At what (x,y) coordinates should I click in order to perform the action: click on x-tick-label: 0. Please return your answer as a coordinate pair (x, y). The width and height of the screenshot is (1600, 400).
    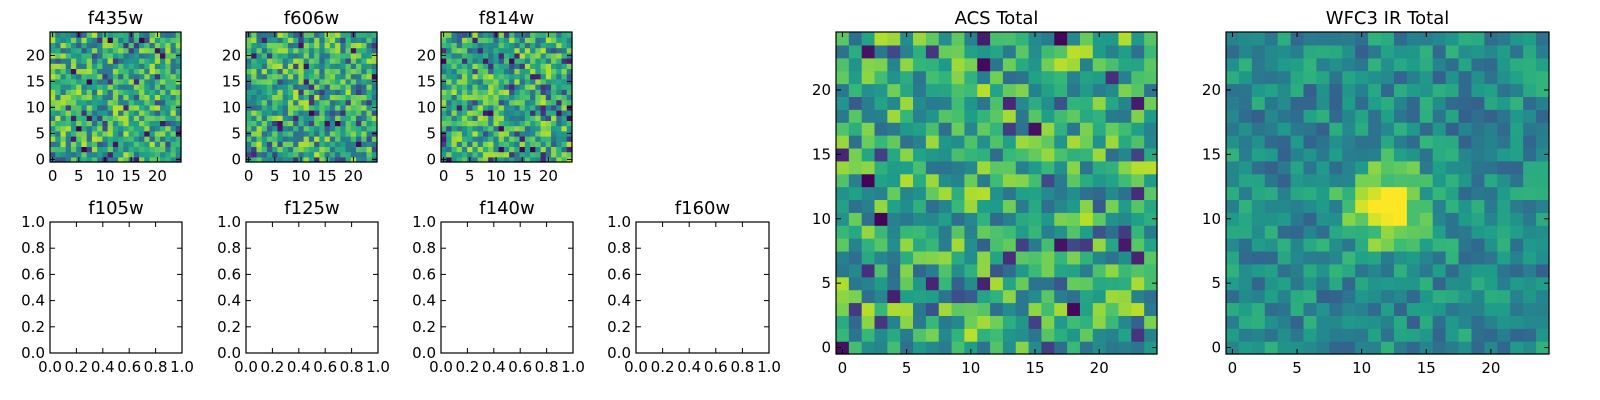
    Looking at the image, I should click on (843, 368).